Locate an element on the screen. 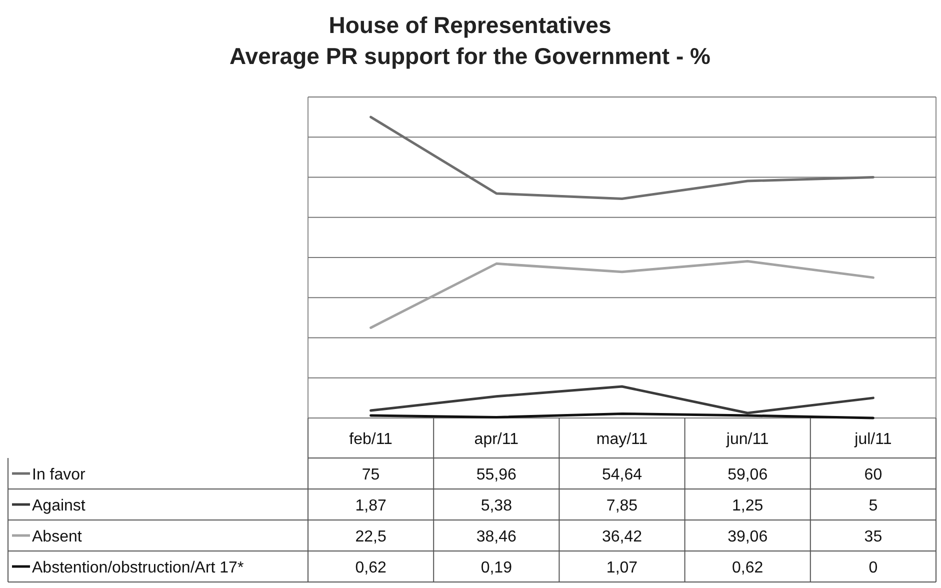 The width and height of the screenshot is (941, 588). data-label: 55,96 is located at coordinates (496, 475).